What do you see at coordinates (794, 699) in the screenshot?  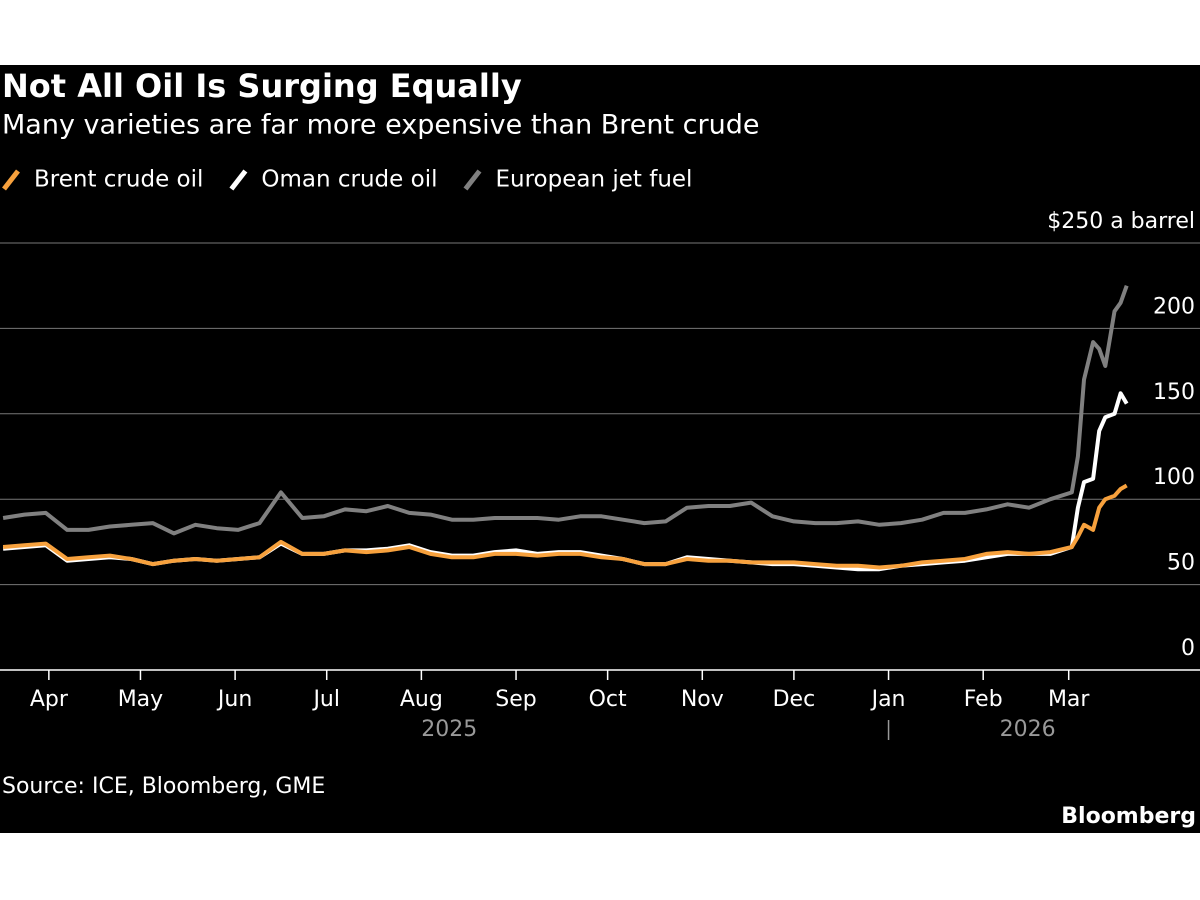 I see `x-tick-label: Dec` at bounding box center [794, 699].